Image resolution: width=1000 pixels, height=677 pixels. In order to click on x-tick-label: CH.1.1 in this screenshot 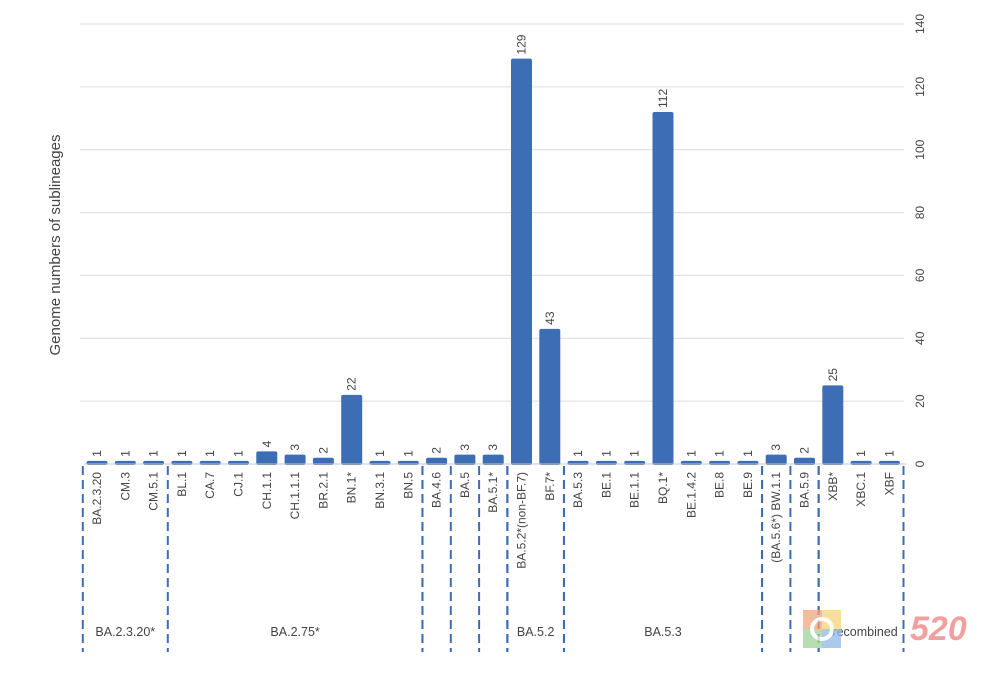, I will do `click(267, 491)`.